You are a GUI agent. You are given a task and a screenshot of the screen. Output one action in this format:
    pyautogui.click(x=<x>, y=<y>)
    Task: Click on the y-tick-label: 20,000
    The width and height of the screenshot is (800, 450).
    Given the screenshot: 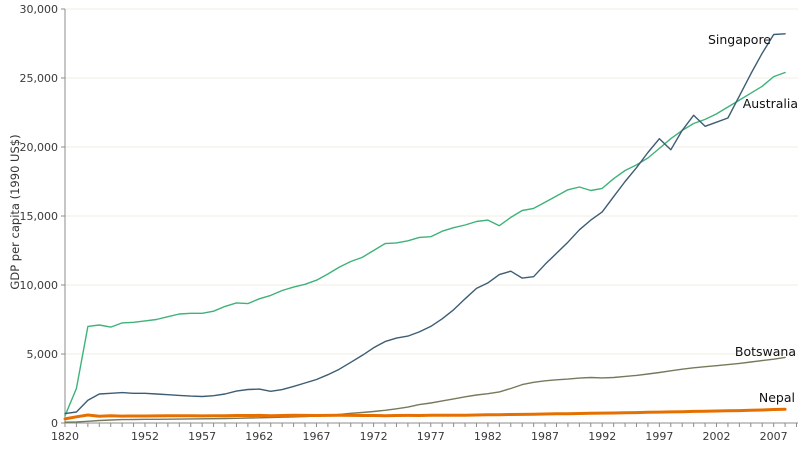 What is the action you would take?
    pyautogui.click(x=39, y=147)
    